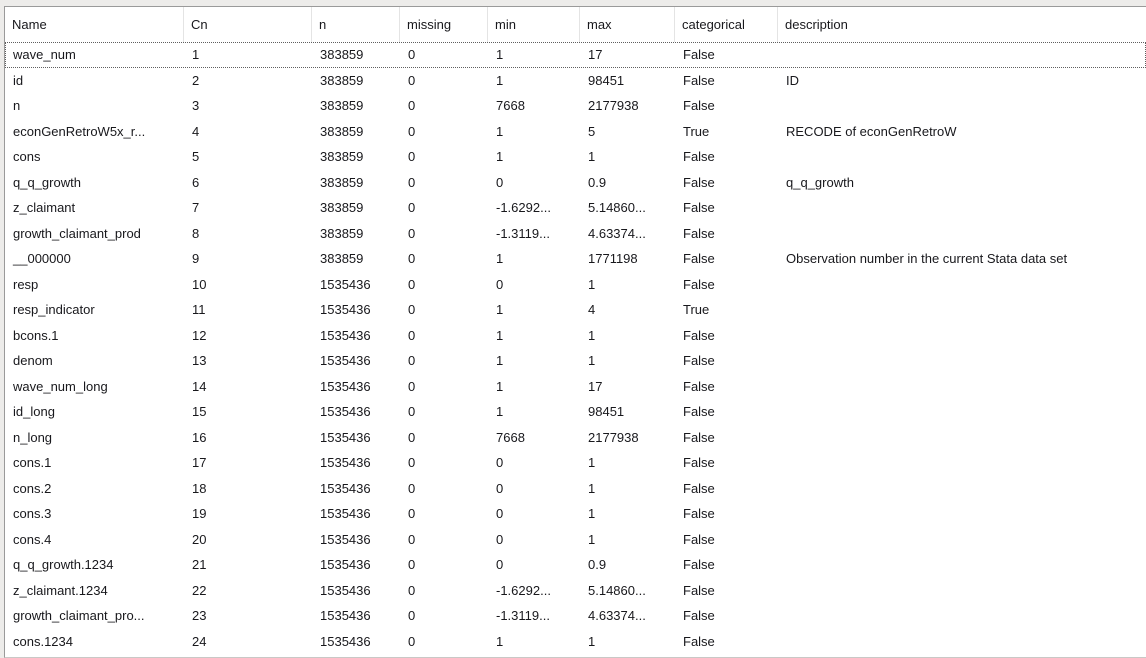 The width and height of the screenshot is (1146, 658). I want to click on cell-name: id, so click(18, 80).